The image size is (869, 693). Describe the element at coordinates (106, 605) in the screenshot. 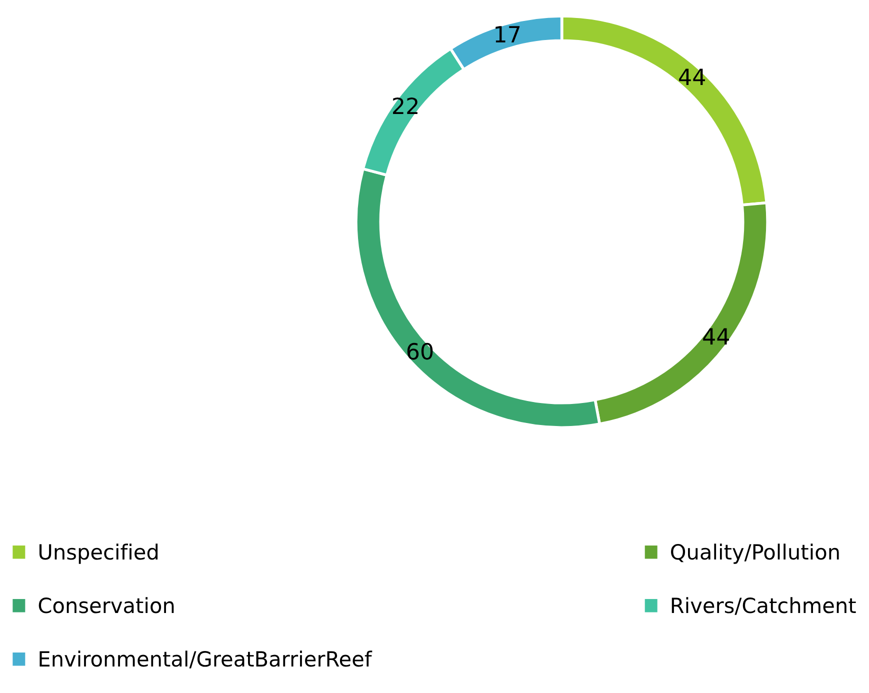

I see `legend-label: Conservation` at that location.